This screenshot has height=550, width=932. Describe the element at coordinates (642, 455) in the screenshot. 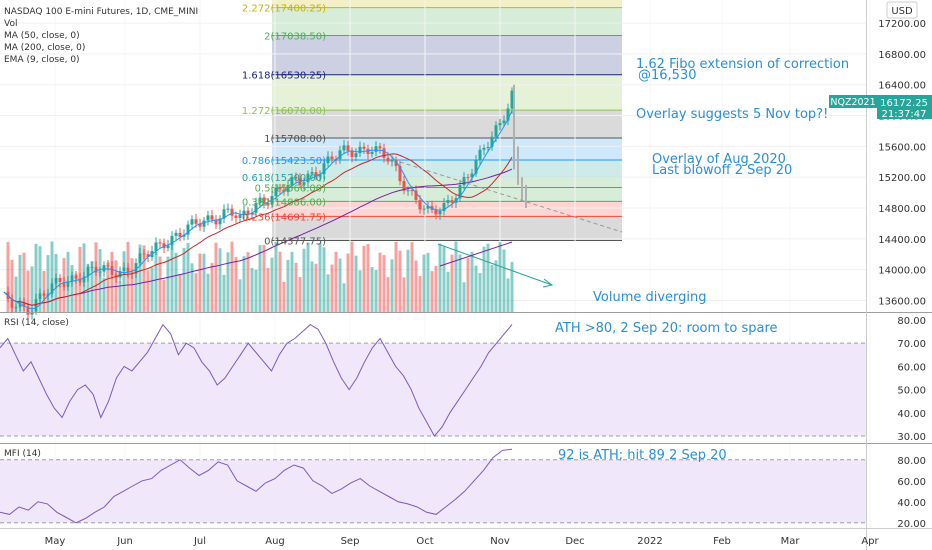

I see `annotation-mfi: 92 is ATH; hit 89 2 Sep 20` at that location.